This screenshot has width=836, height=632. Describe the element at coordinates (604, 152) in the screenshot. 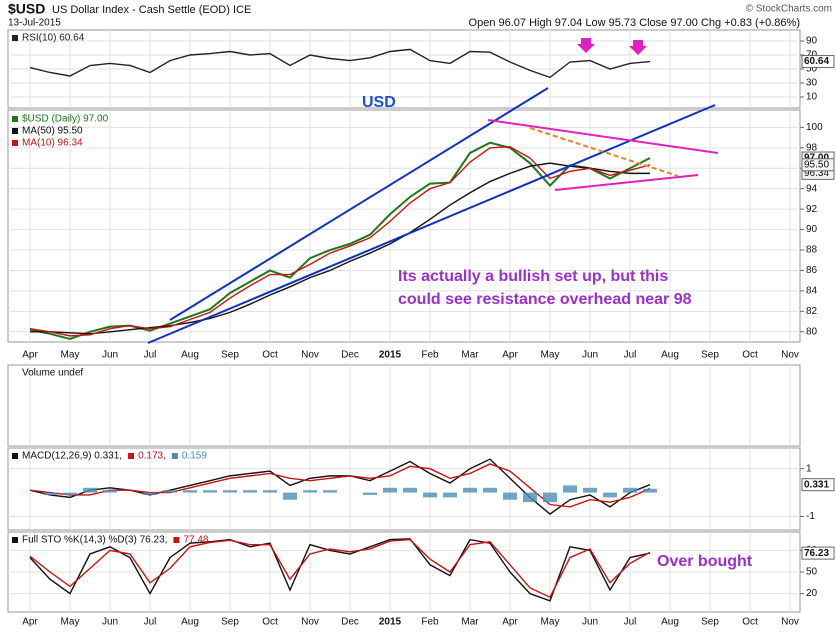

I see `dashed-trendline` at that location.